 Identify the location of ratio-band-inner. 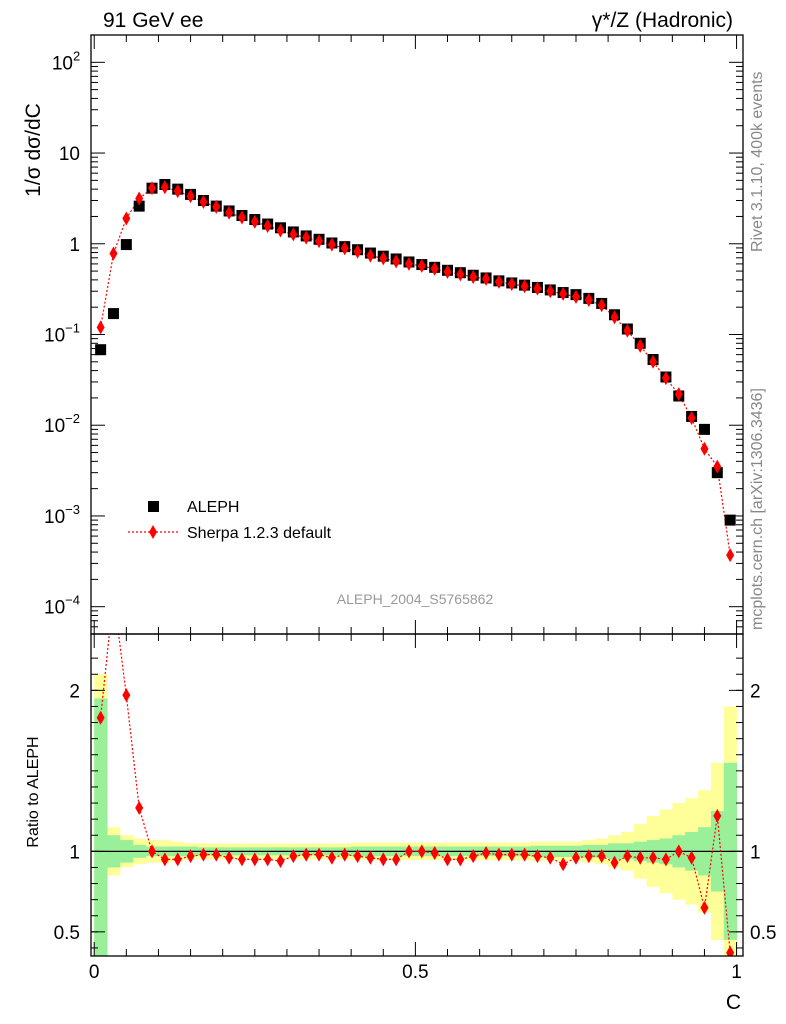
(101, 827).